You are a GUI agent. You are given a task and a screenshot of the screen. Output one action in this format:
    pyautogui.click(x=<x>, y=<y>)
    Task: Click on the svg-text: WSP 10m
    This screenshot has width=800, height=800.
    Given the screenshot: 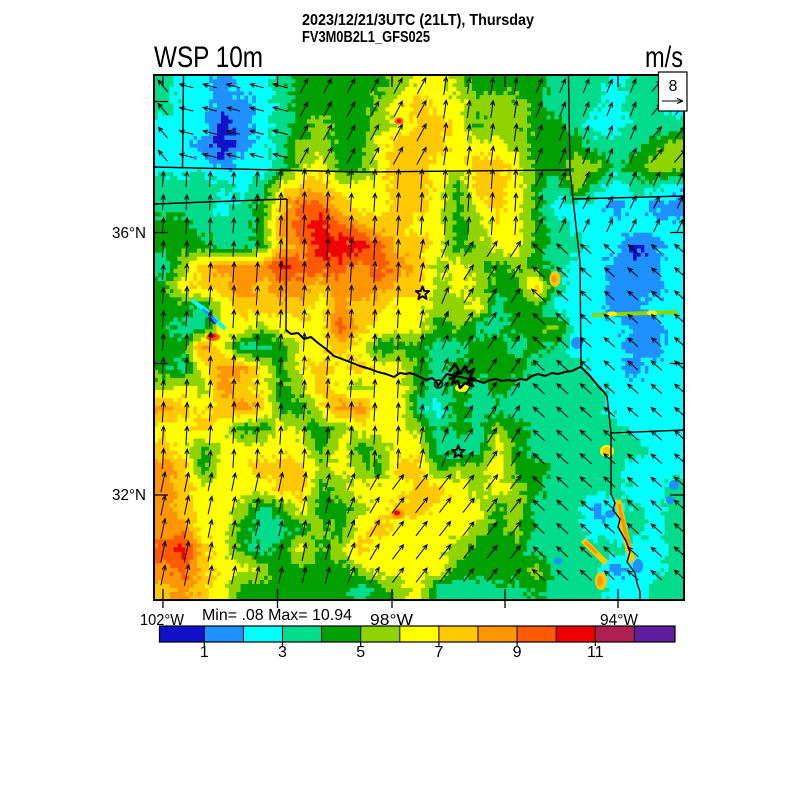 What is the action you would take?
    pyautogui.click(x=208, y=57)
    